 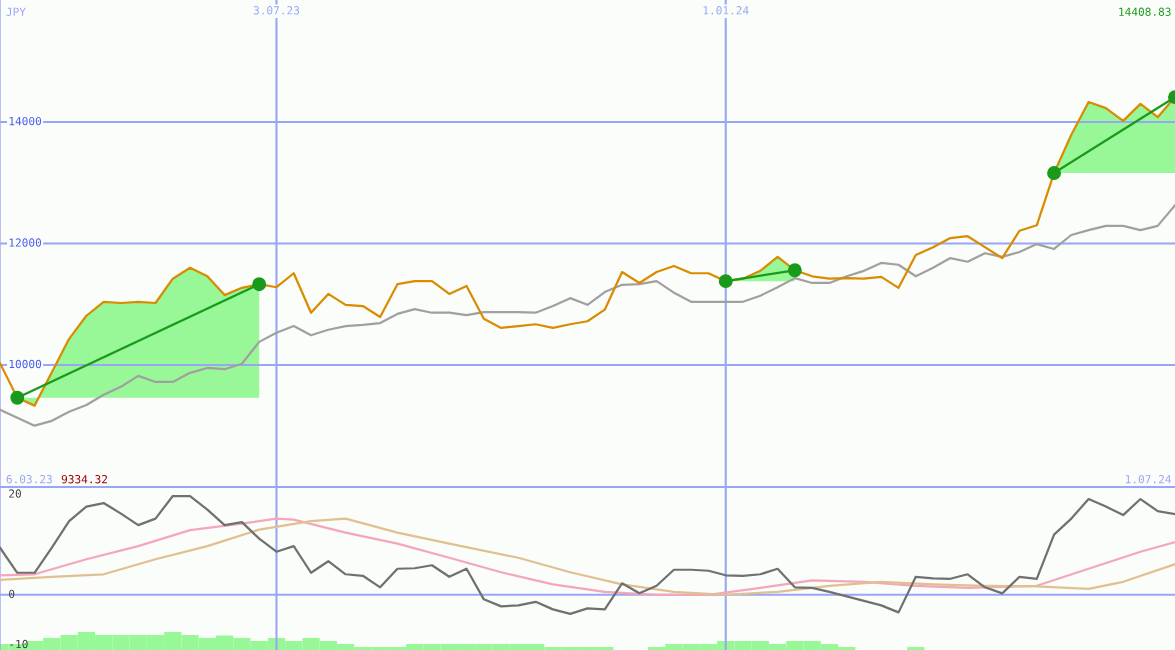 What do you see at coordinates (25, 242) in the screenshot?
I see `y-tick-label: 12000` at bounding box center [25, 242].